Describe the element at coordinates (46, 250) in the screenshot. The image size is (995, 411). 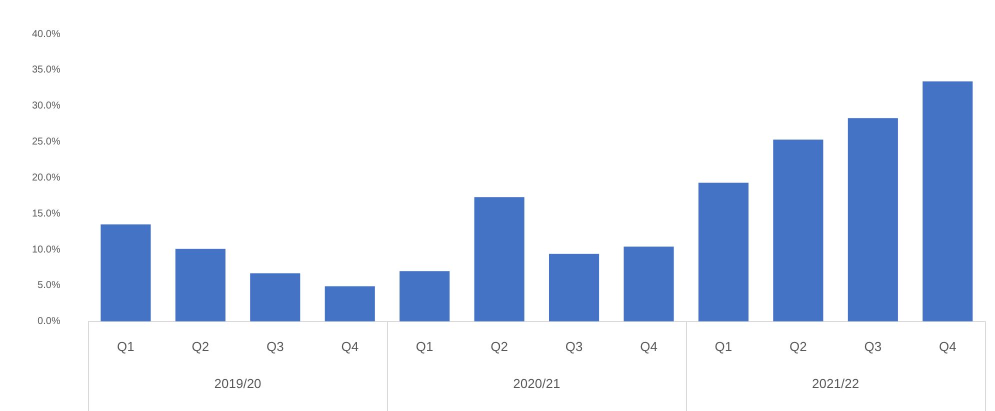
I see `y-tick-label: 10.0%` at that location.